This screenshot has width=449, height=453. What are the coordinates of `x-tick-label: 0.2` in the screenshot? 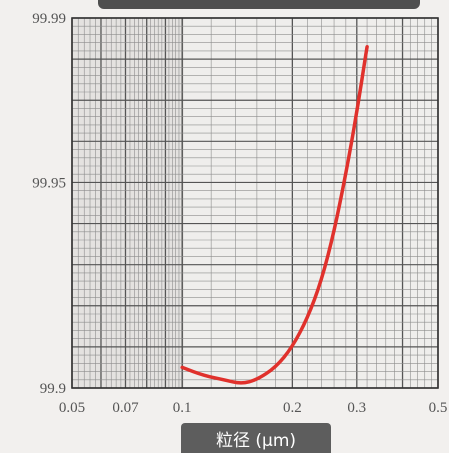 It's located at (292, 408).